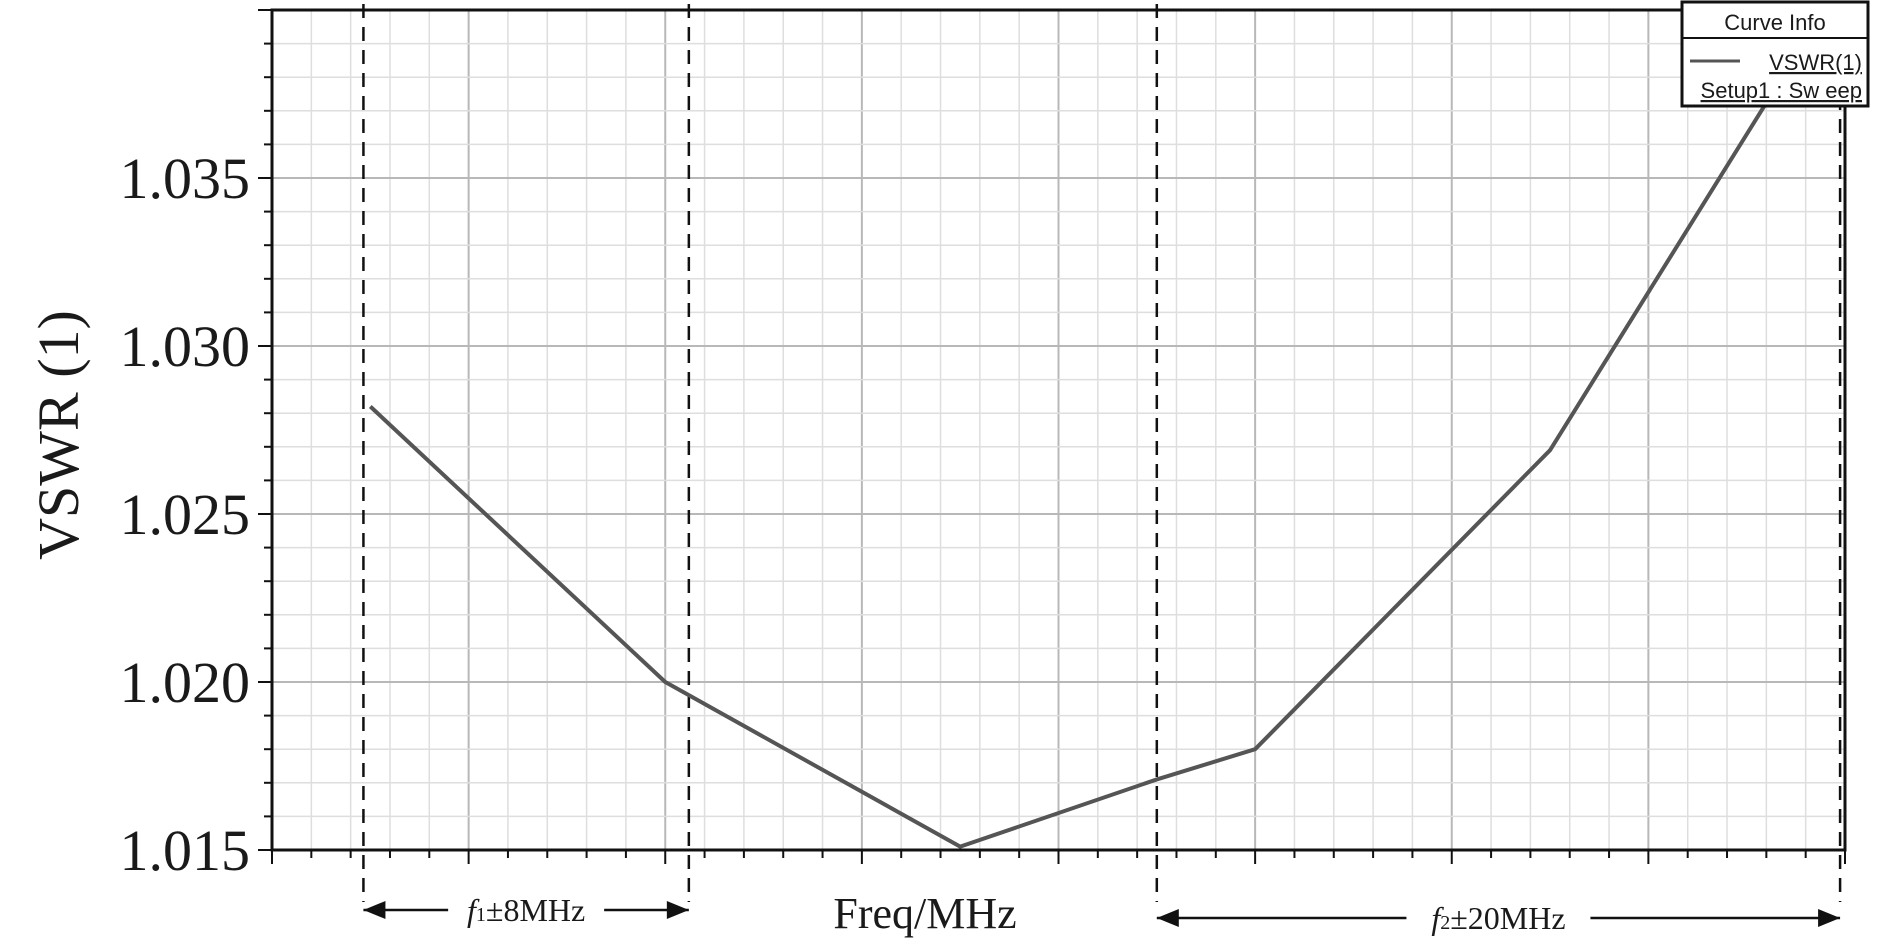 The width and height of the screenshot is (1890, 942). Describe the element at coordinates (185, 850) in the screenshot. I see `y-tick-label: 1.015` at that location.